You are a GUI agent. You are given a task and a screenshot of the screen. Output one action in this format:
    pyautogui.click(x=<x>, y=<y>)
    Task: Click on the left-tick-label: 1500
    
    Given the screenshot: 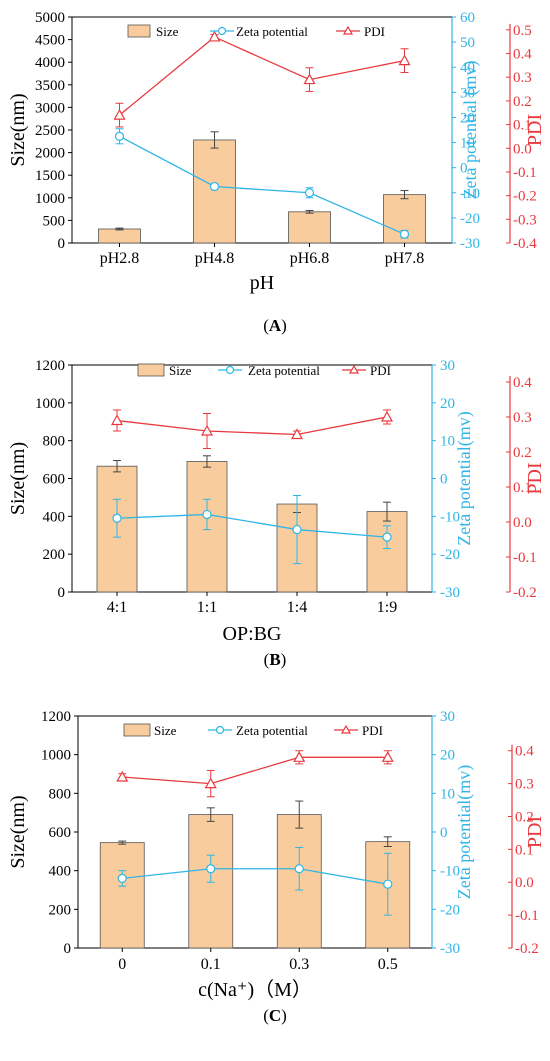 What is the action you would take?
    pyautogui.click(x=50, y=176)
    